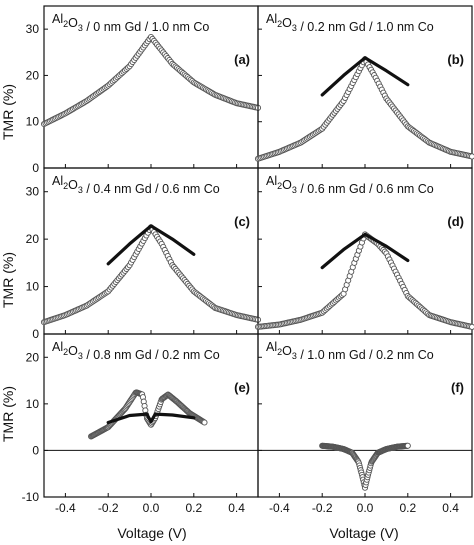  I want to click on panel-d: Al2O3 / 0.6 nm Gd / 0.6 nm Co (d), so click(364, 251).